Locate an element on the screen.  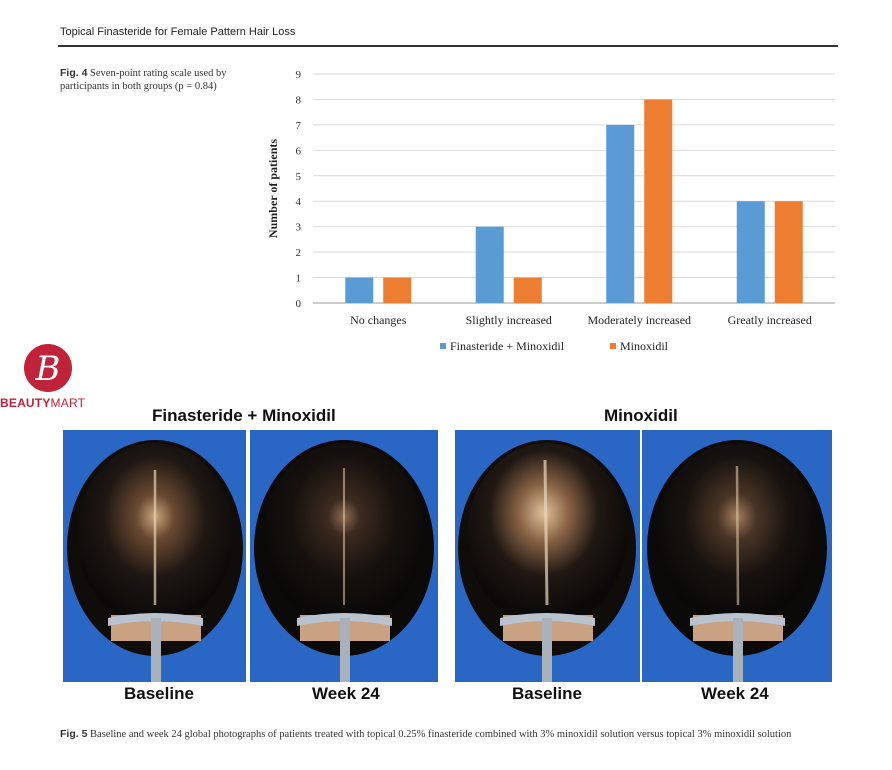
y-tick-label: 9 is located at coordinates (299, 75).